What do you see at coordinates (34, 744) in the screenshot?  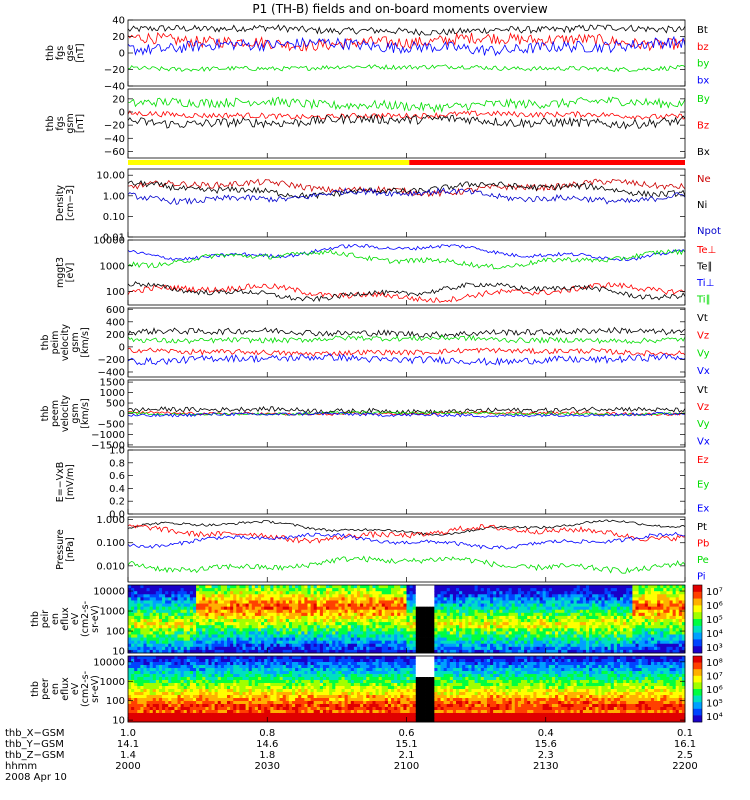 I see `xaxis-row-label: thb_Y−GSM` at bounding box center [34, 744].